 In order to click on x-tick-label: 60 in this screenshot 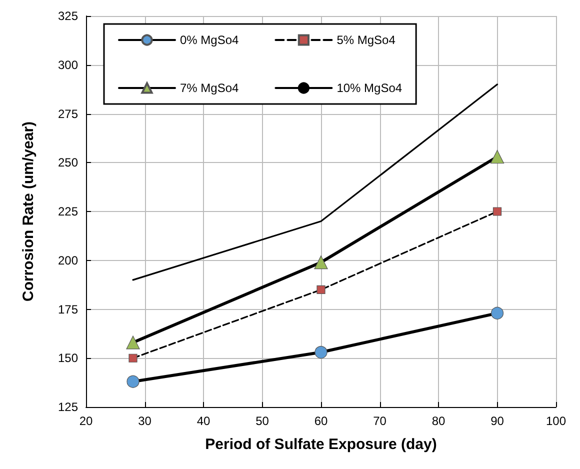, I will do `click(321, 421)`.